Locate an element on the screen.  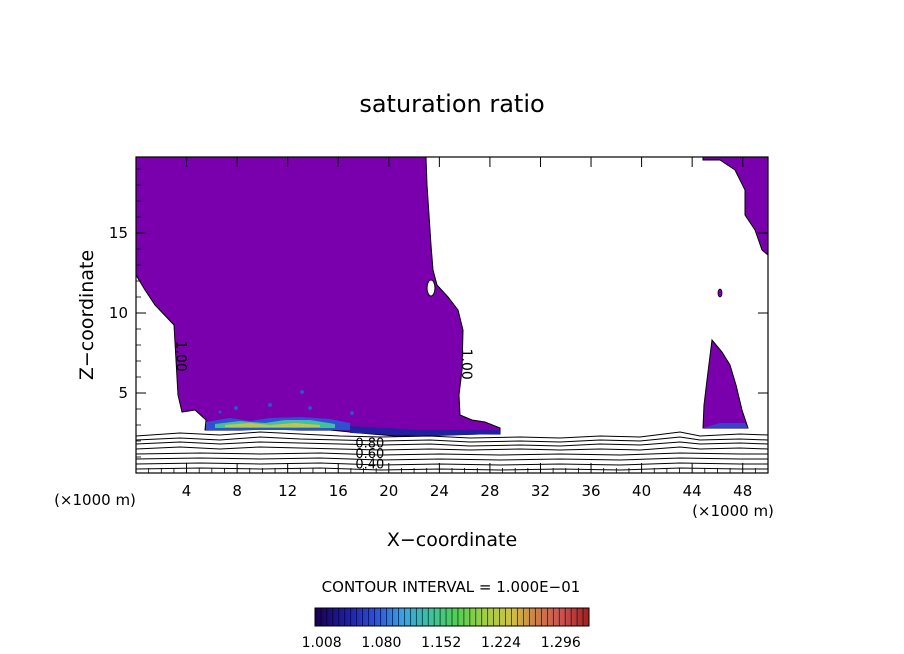
y-tick-label: 5 is located at coordinates (123, 393).